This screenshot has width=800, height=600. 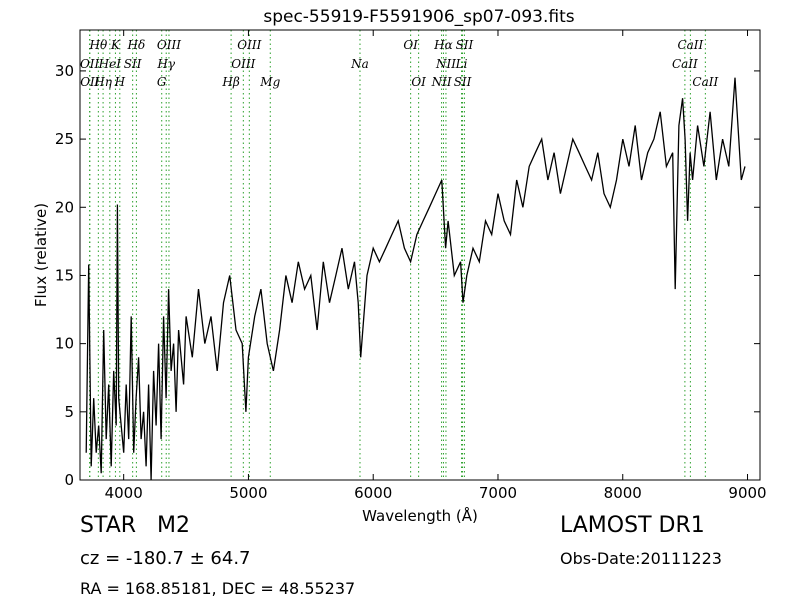 What do you see at coordinates (461, 64) in the screenshot?
I see `spectral-line-label: Li` at bounding box center [461, 64].